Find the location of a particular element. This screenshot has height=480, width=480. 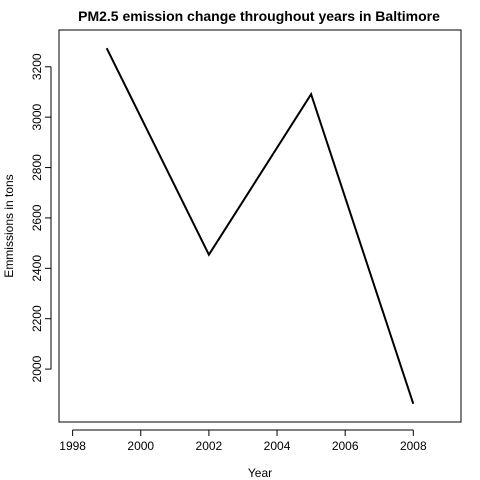

y-tick-label: 3200 is located at coordinates (37, 66).